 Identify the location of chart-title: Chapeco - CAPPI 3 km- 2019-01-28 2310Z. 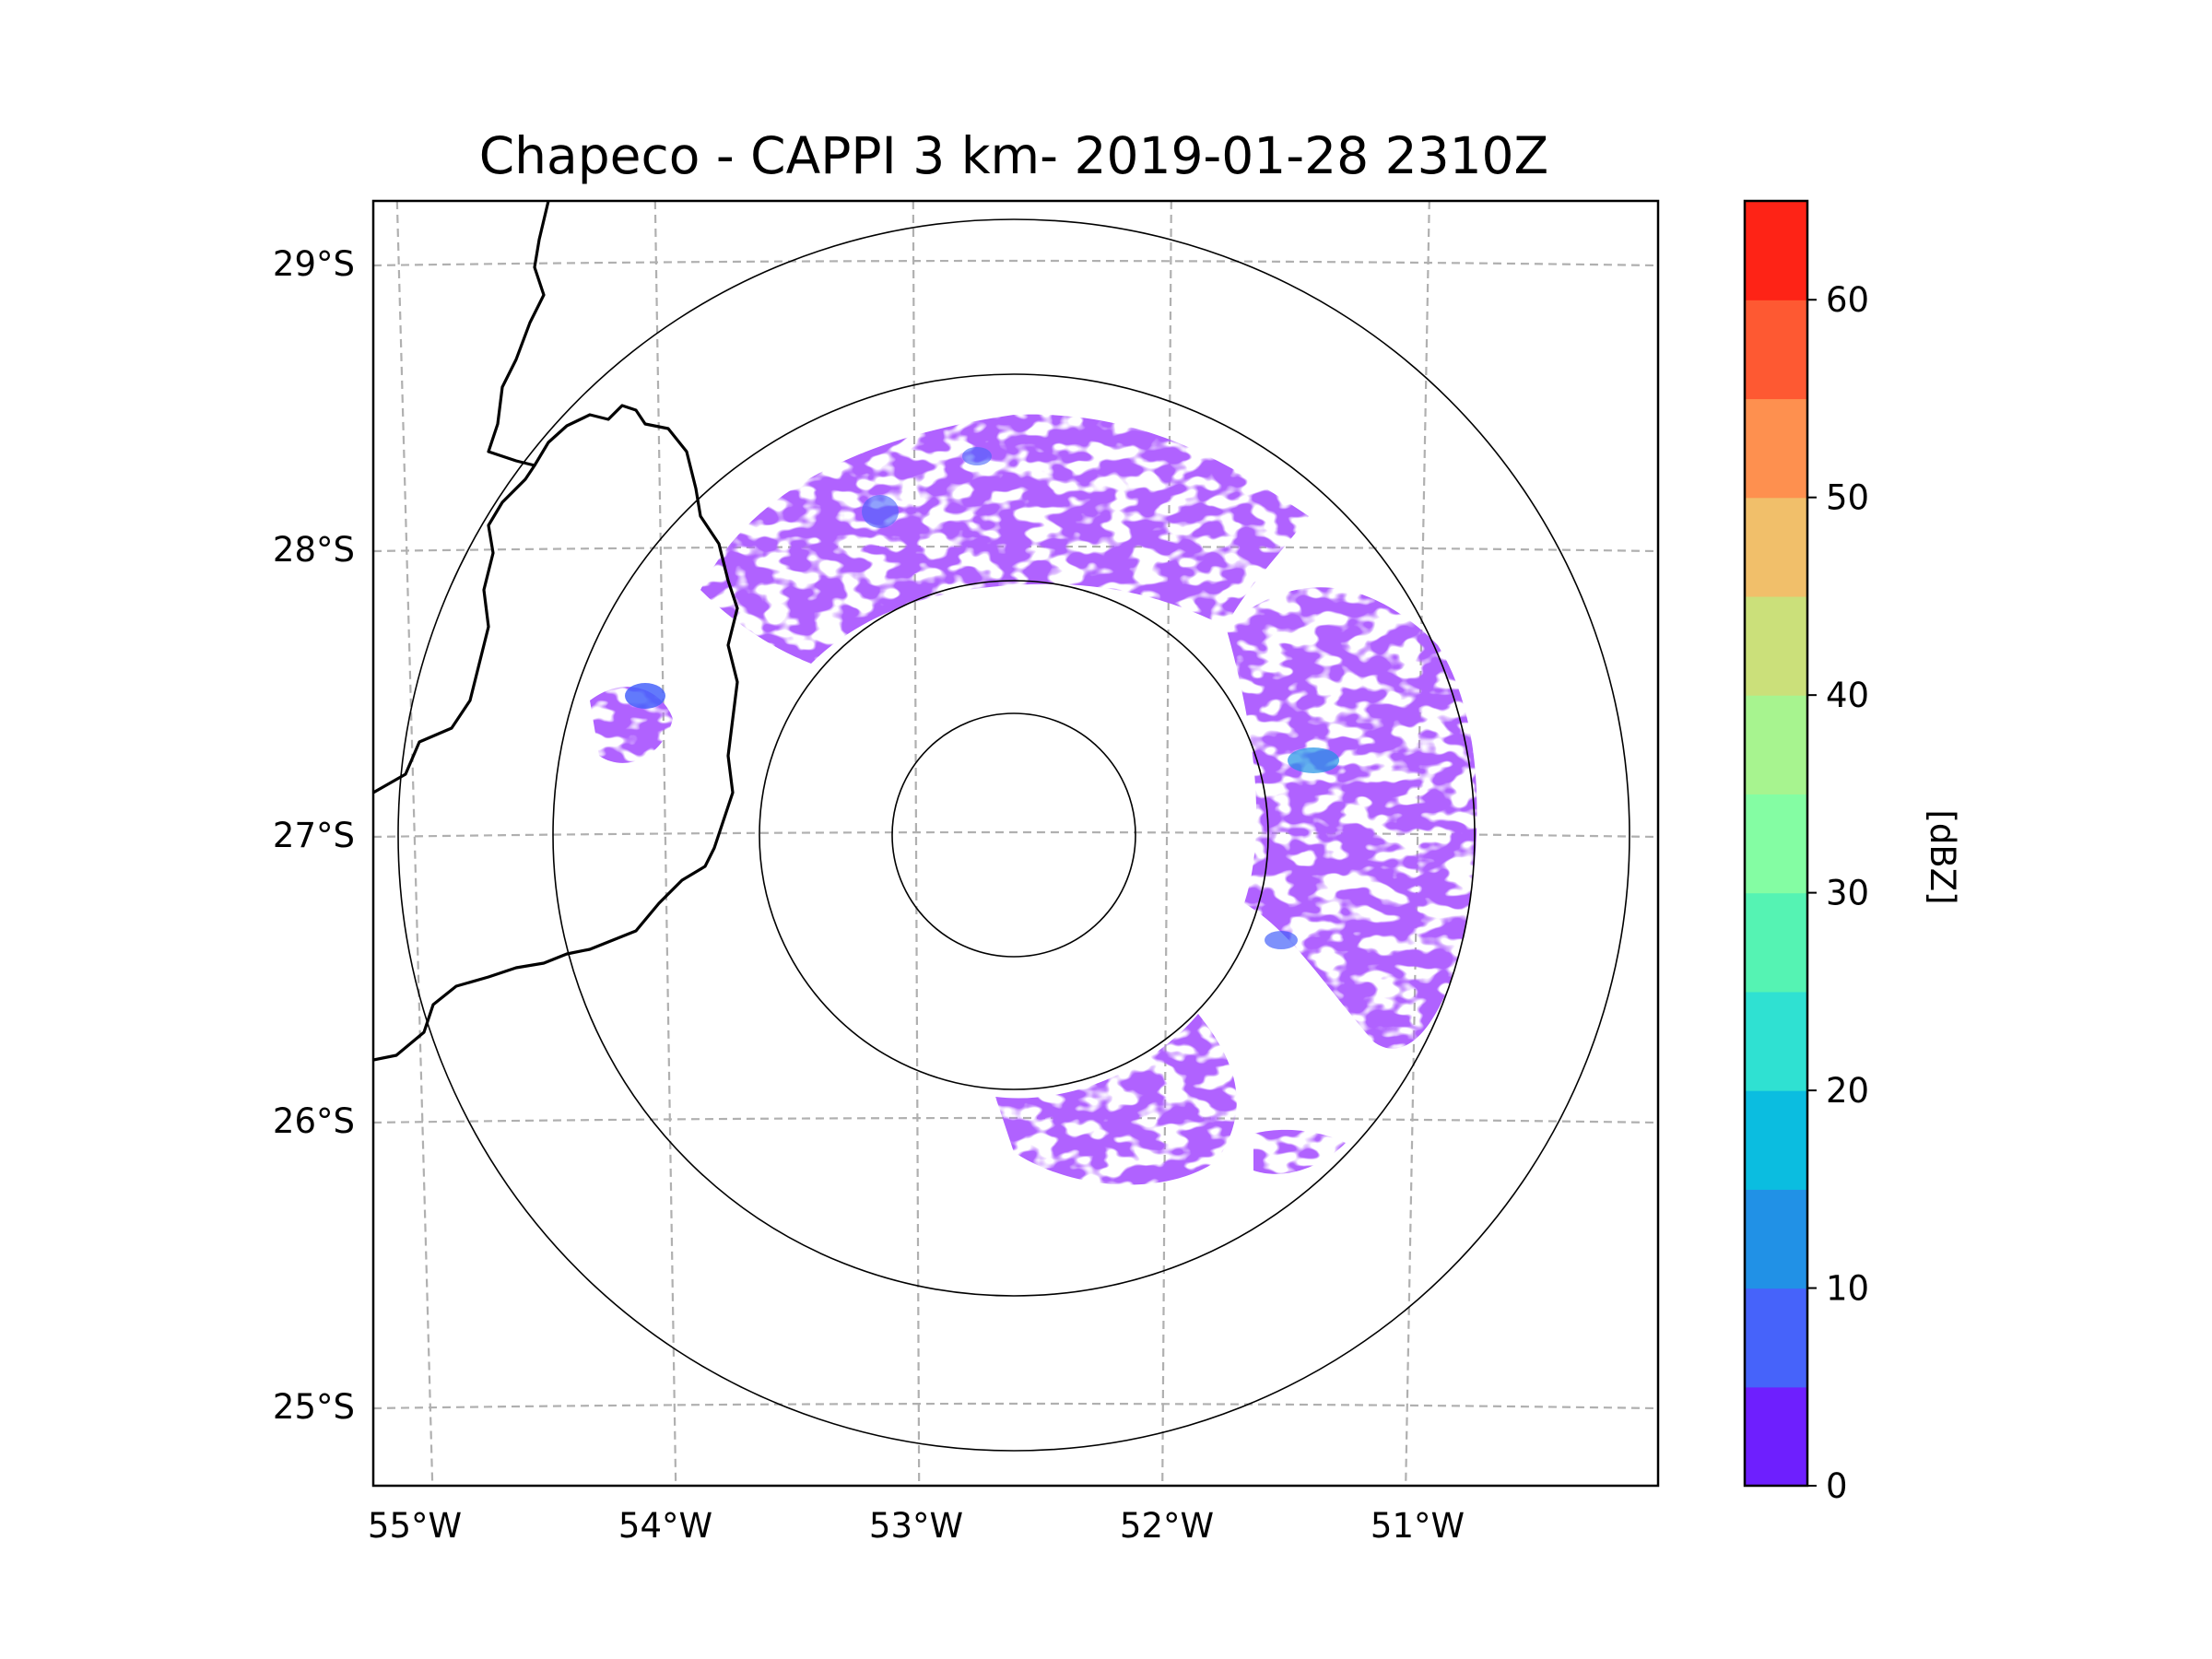
(1013, 155).